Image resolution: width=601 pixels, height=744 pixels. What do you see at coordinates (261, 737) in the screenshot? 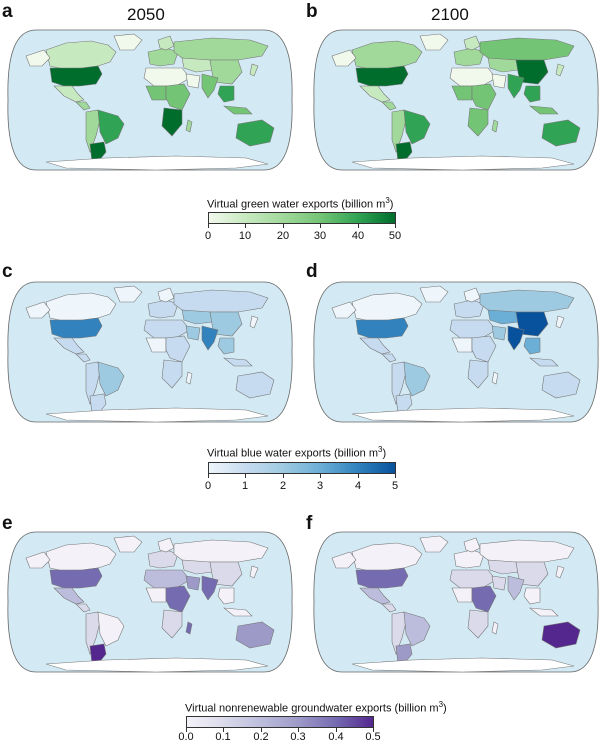
I see `legend-purple-tick-label: 0.2` at bounding box center [261, 737].